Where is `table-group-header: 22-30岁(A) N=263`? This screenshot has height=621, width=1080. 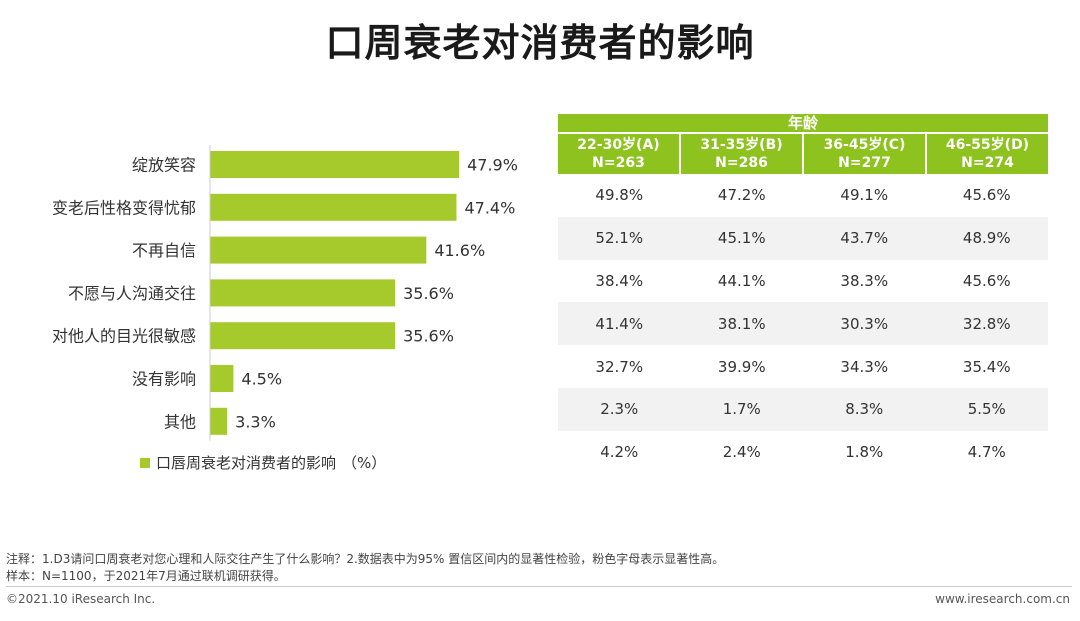 table-group-header: 22-30岁(A) N=263 is located at coordinates (618, 154).